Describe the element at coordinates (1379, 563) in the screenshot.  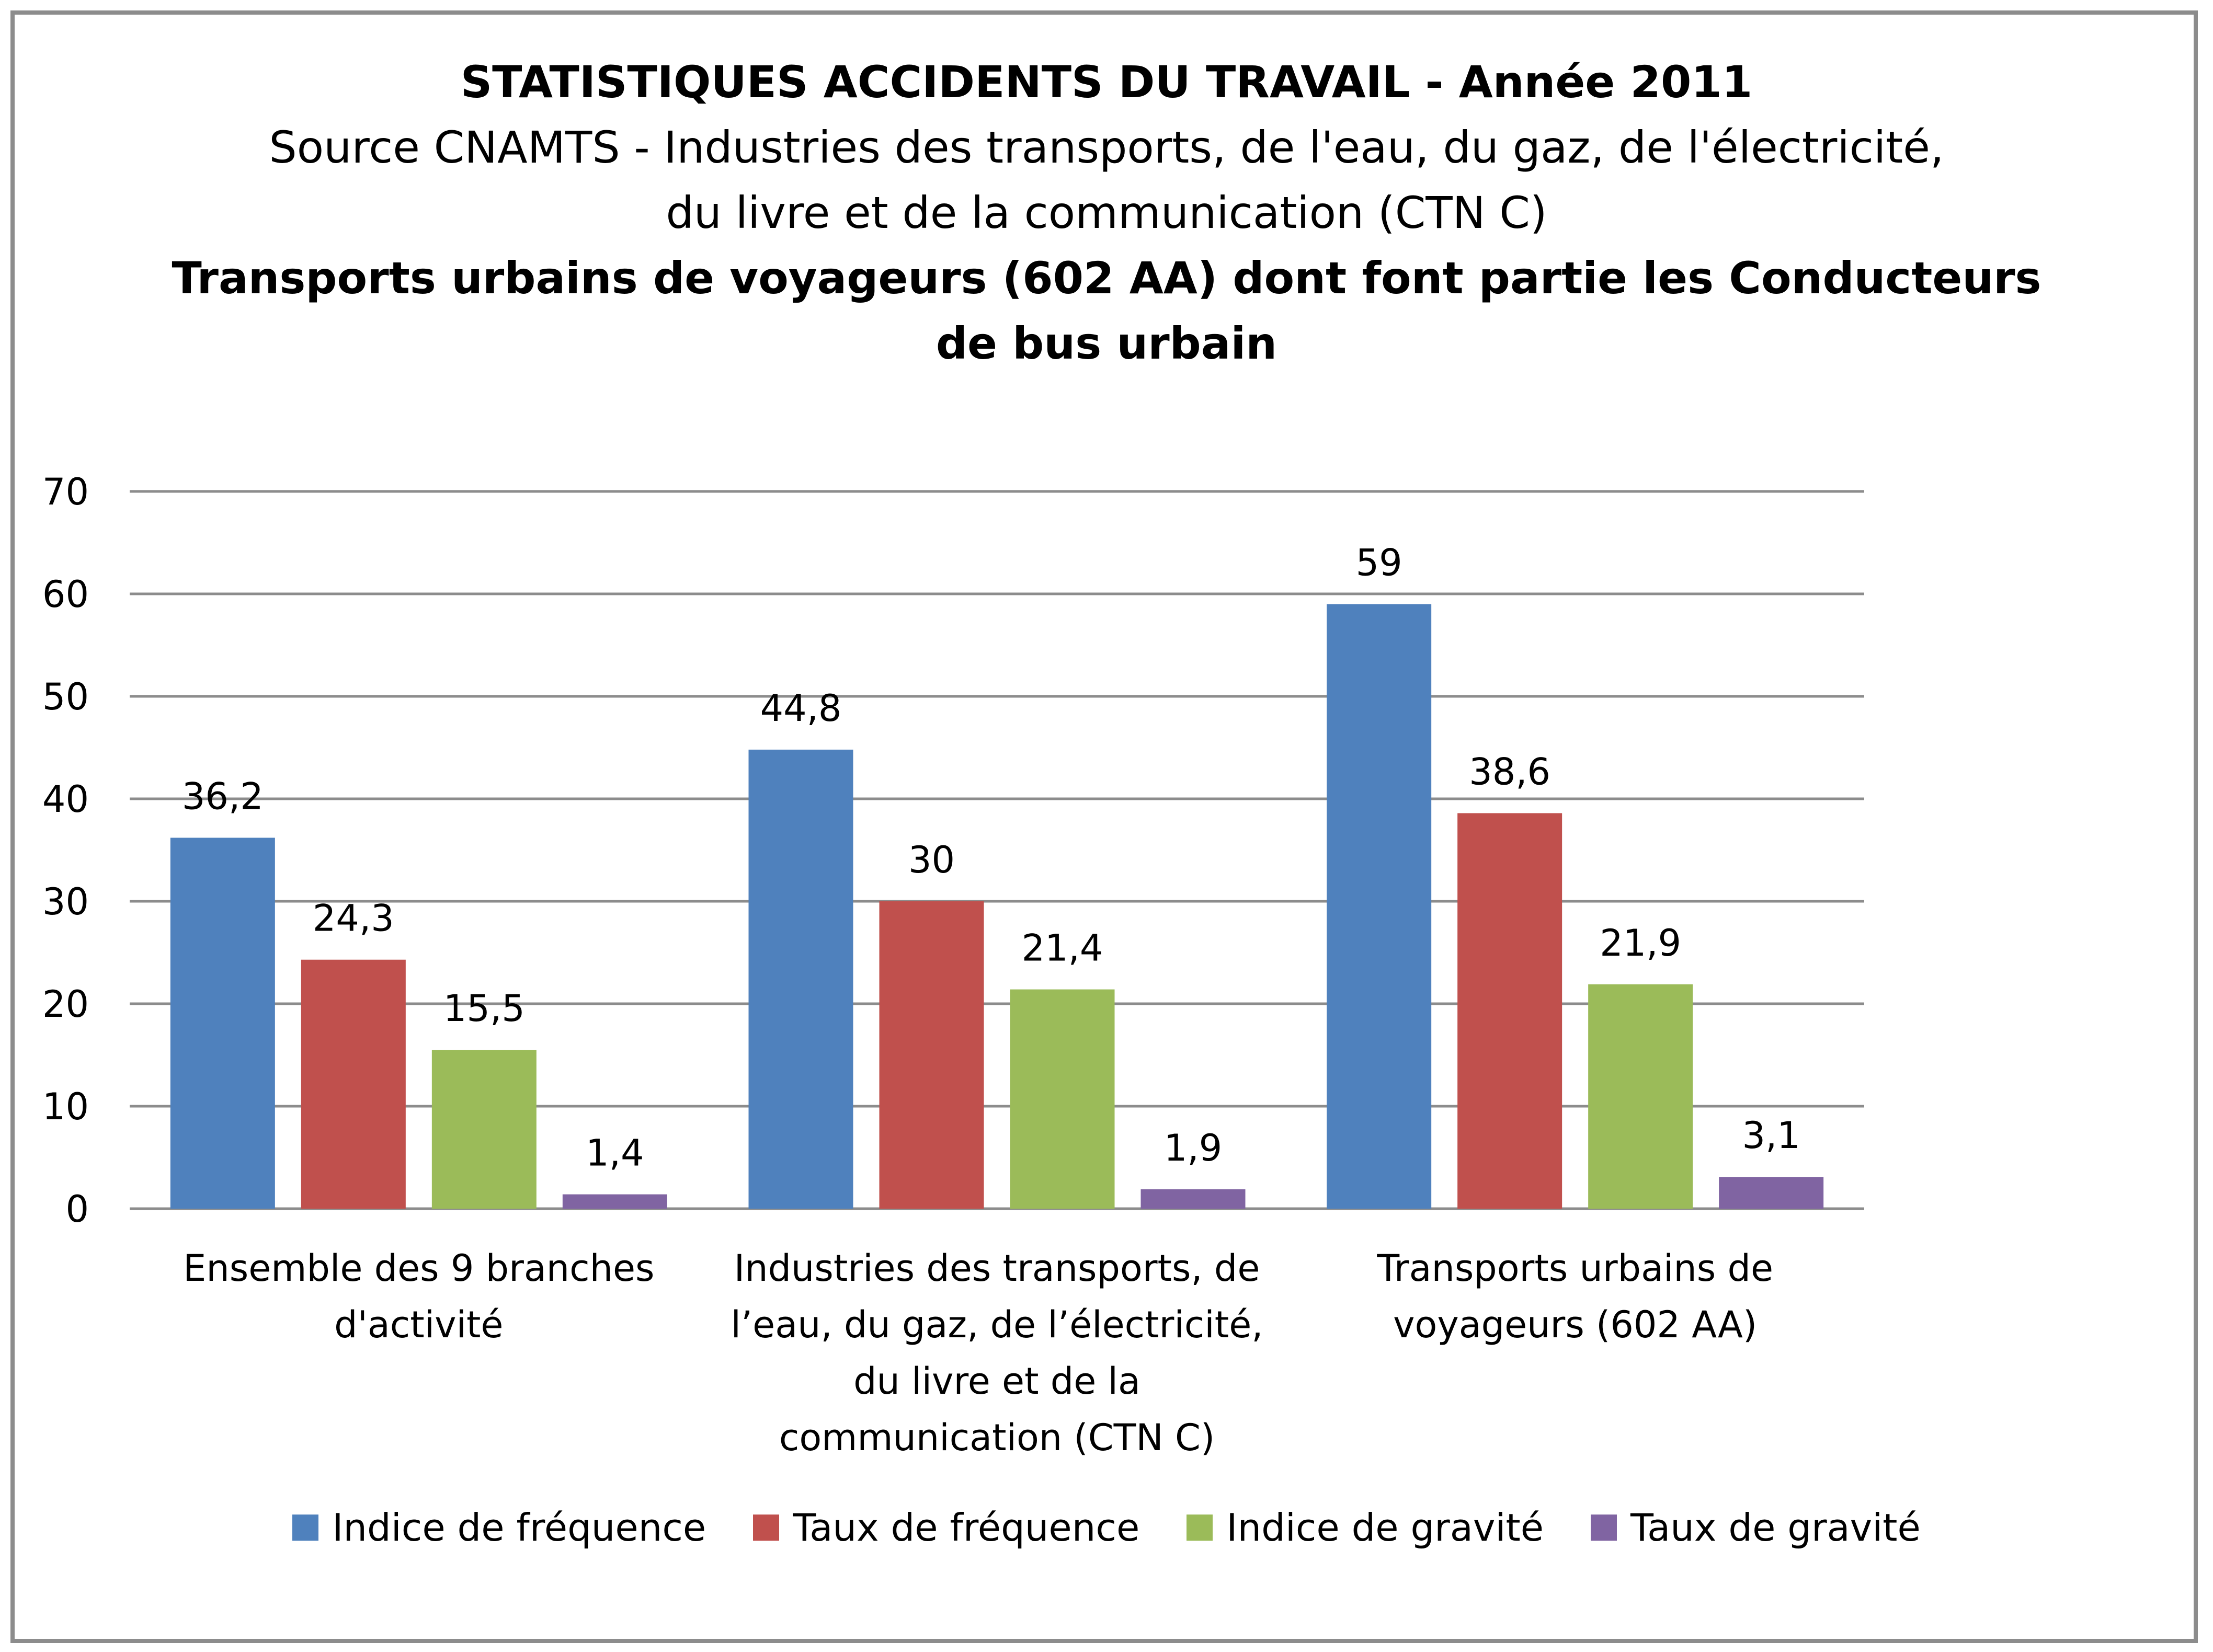
I see `data-label: 59` at that location.